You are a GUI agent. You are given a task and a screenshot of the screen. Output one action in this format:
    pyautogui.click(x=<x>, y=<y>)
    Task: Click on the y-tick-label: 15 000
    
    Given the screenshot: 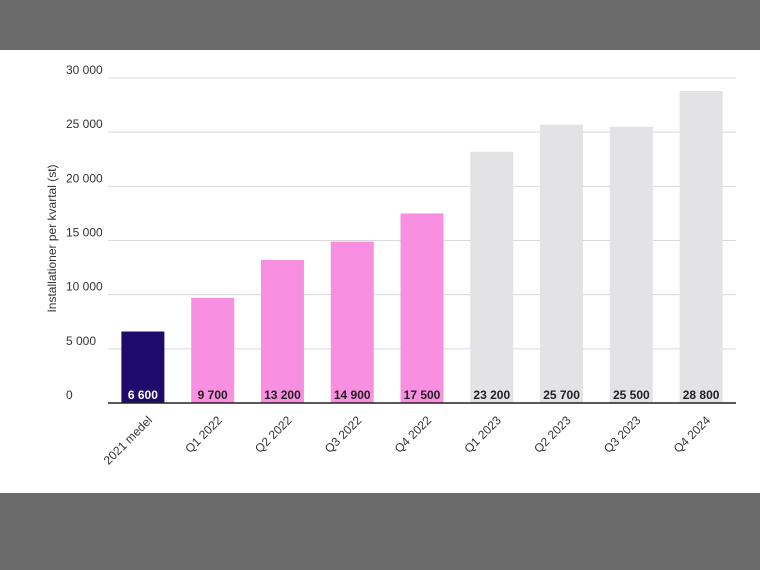 What is the action you would take?
    pyautogui.click(x=84, y=233)
    